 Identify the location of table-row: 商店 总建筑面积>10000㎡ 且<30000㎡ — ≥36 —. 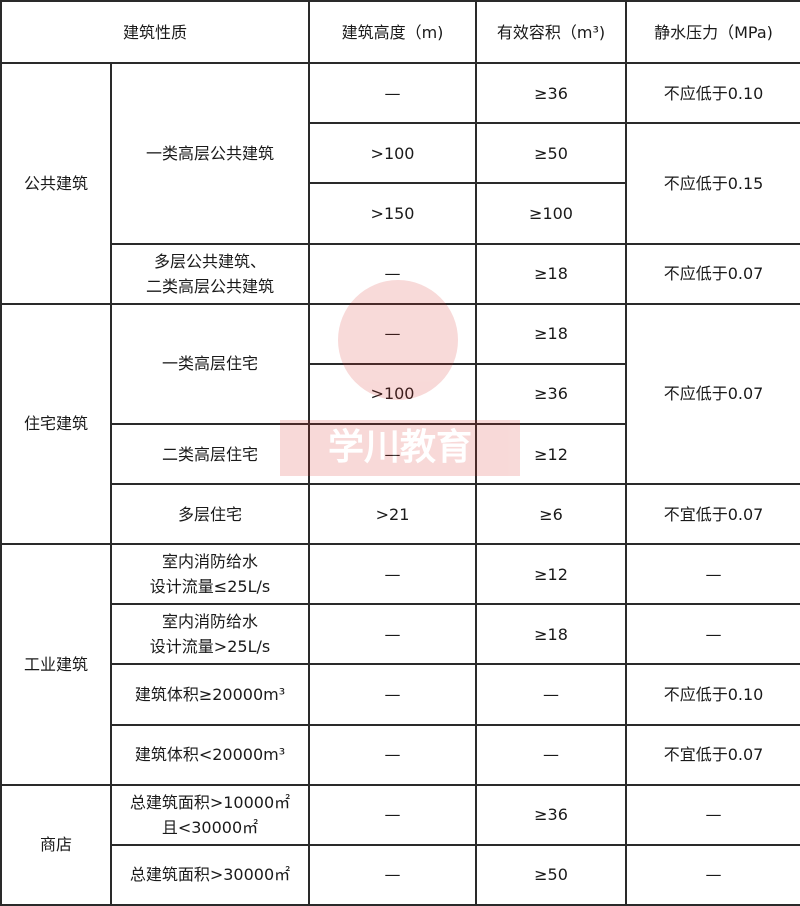
(400, 844).